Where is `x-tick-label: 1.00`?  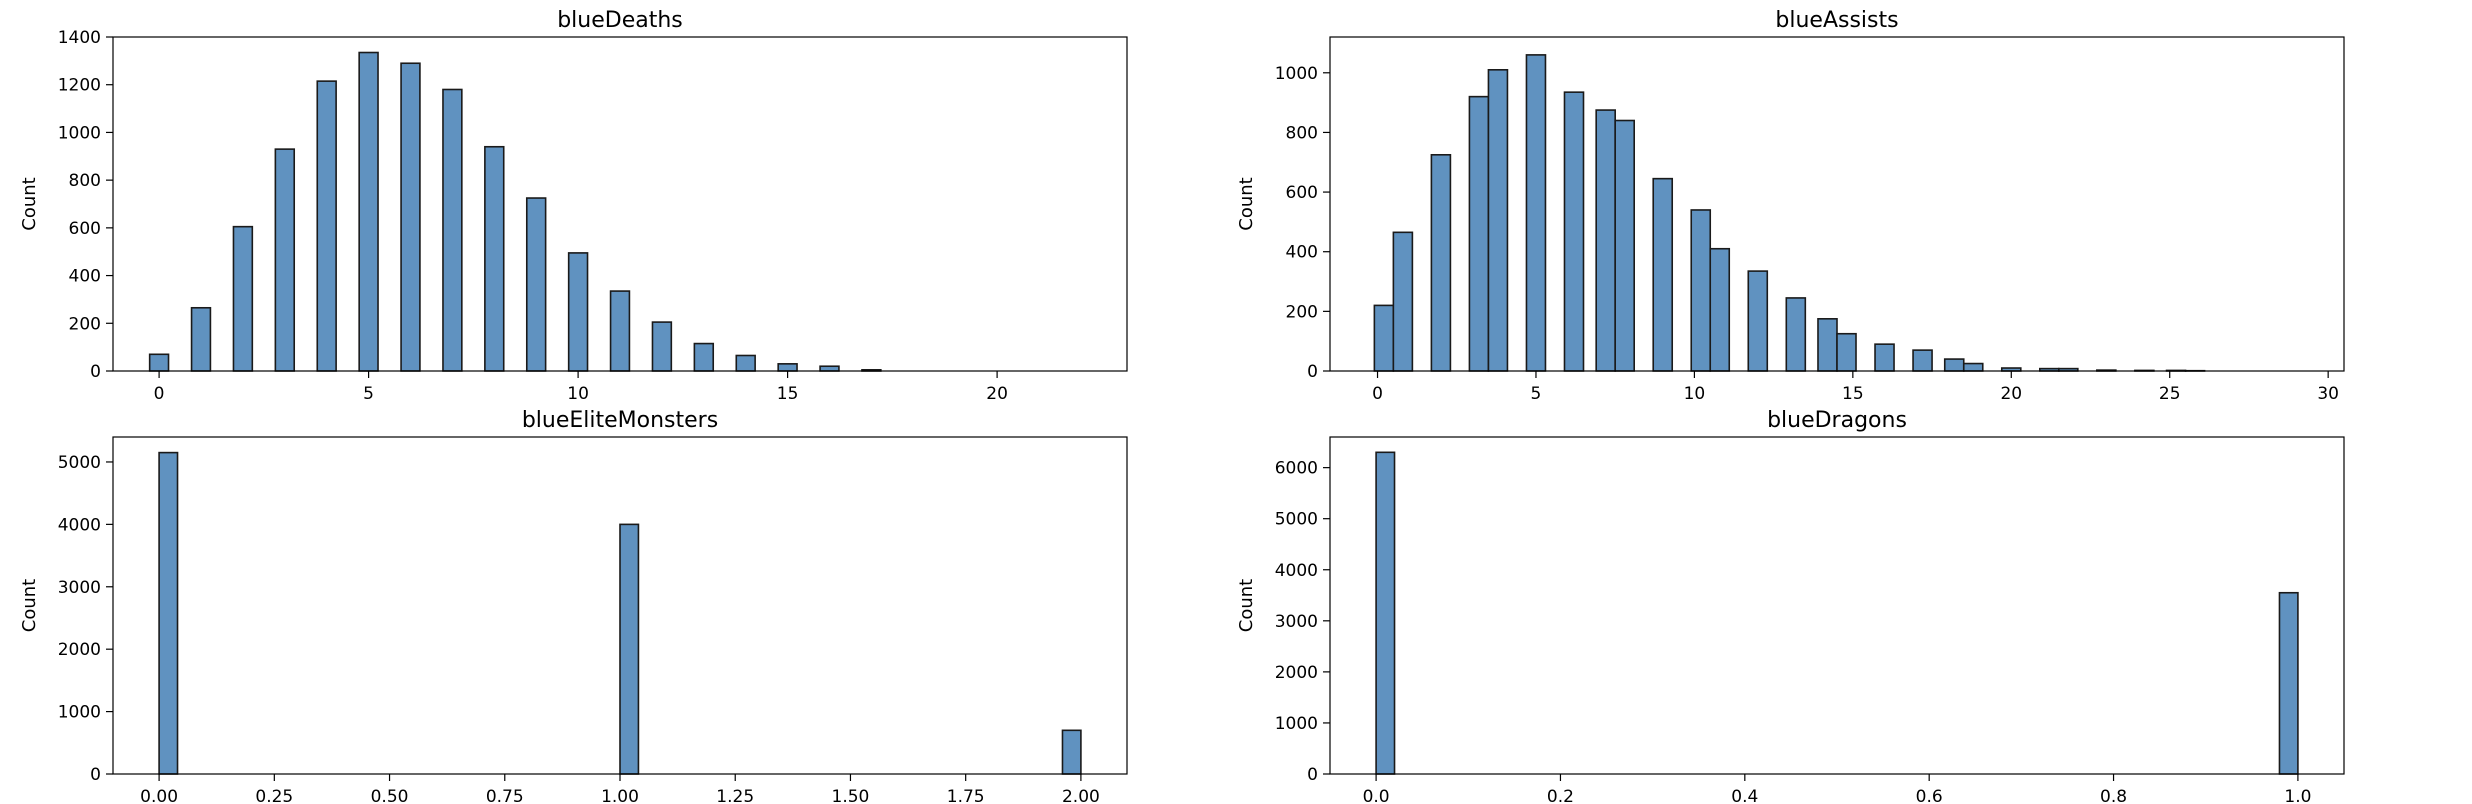
x-tick-label: 1.00 is located at coordinates (620, 795).